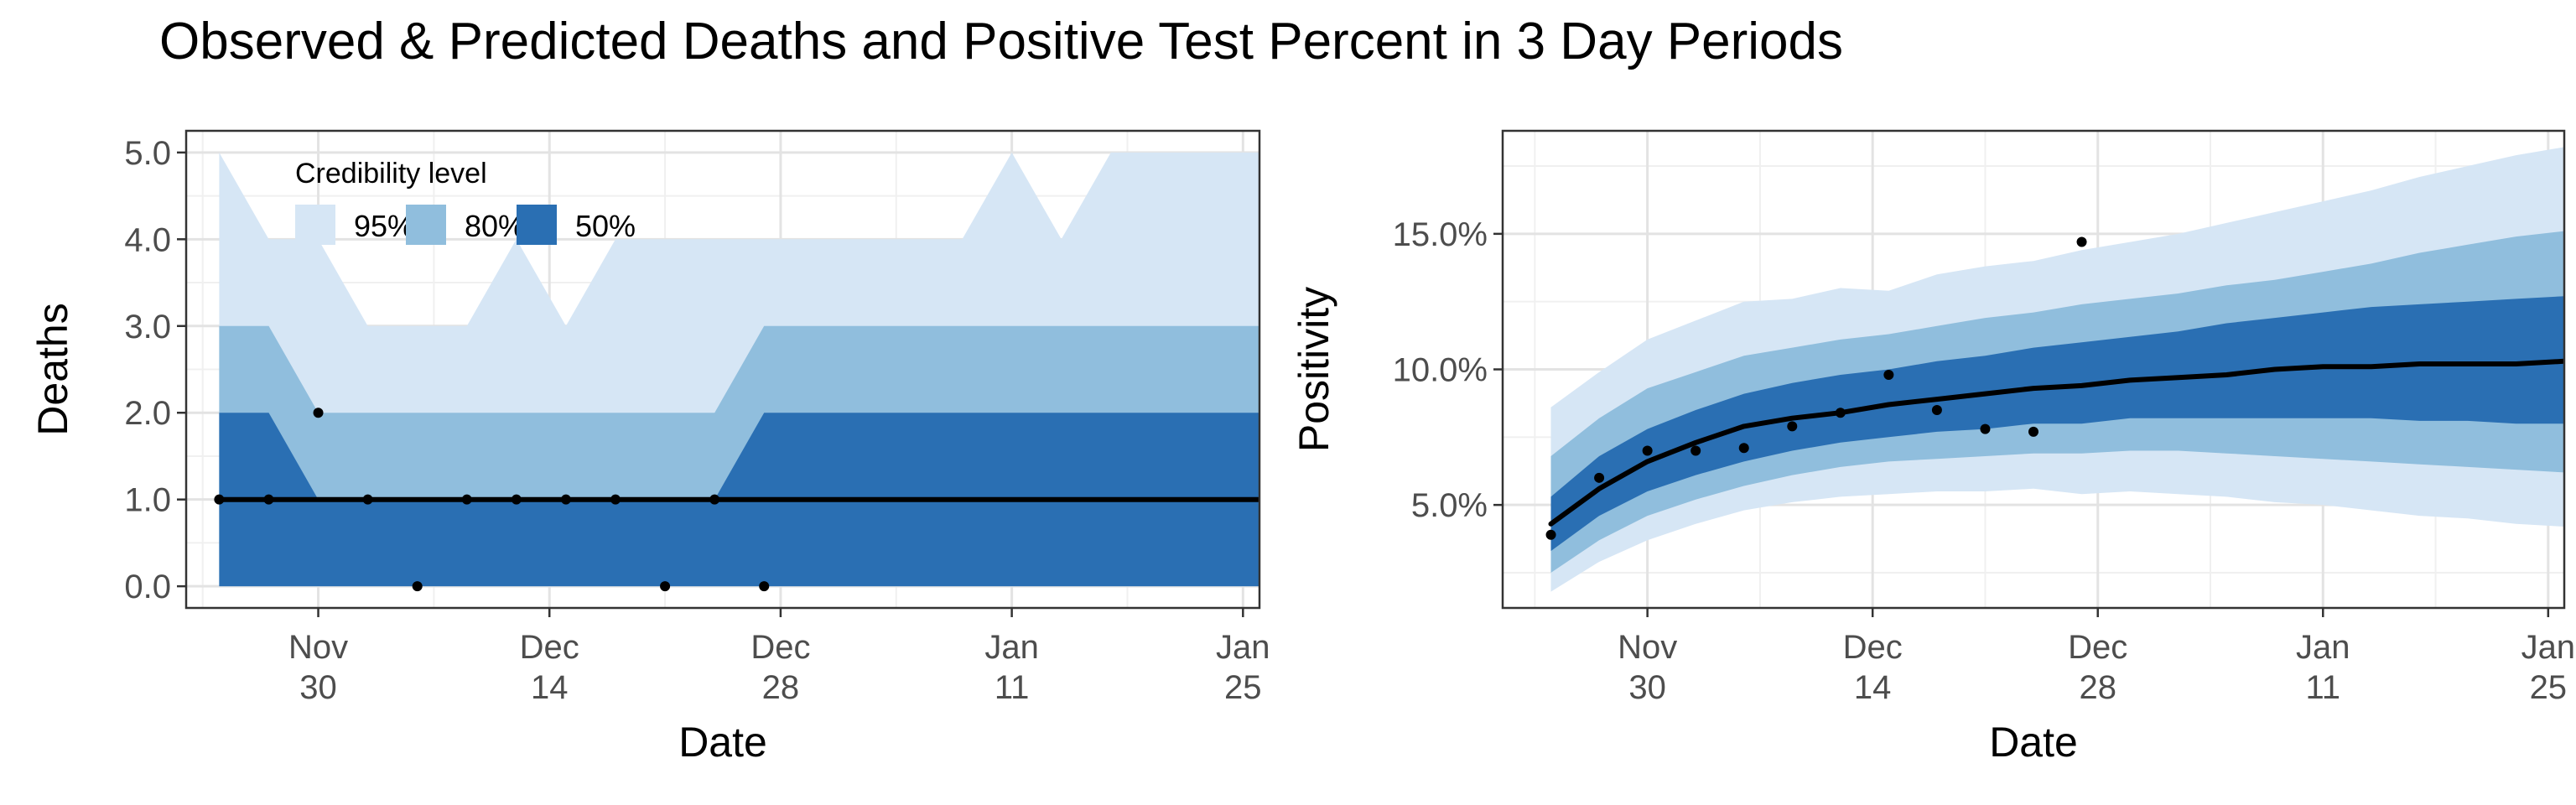 This screenshot has height=805, width=2576. What do you see at coordinates (1449, 505) in the screenshot?
I see `y-tick-label: 5.0%` at bounding box center [1449, 505].